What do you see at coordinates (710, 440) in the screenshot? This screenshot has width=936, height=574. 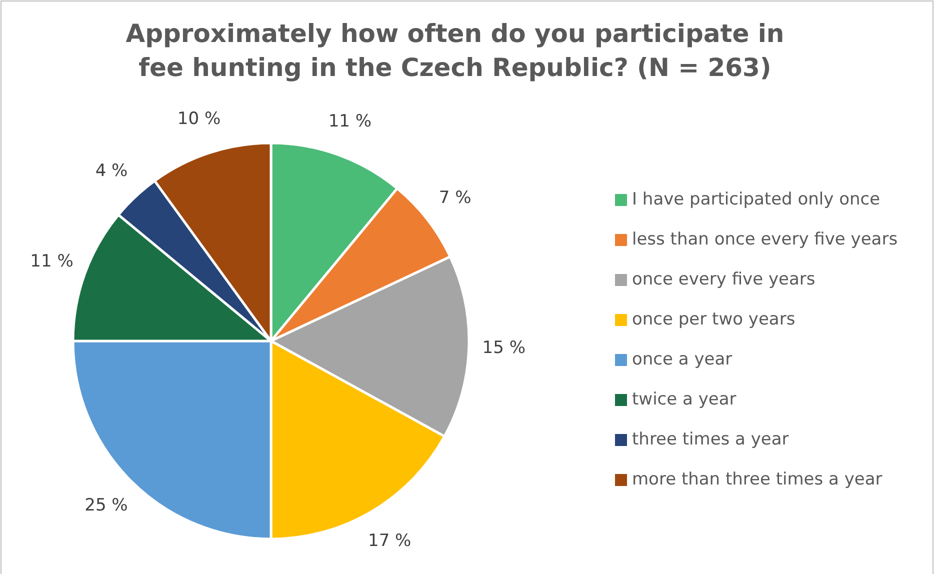 I see `legend-label: three times a year` at bounding box center [710, 440].